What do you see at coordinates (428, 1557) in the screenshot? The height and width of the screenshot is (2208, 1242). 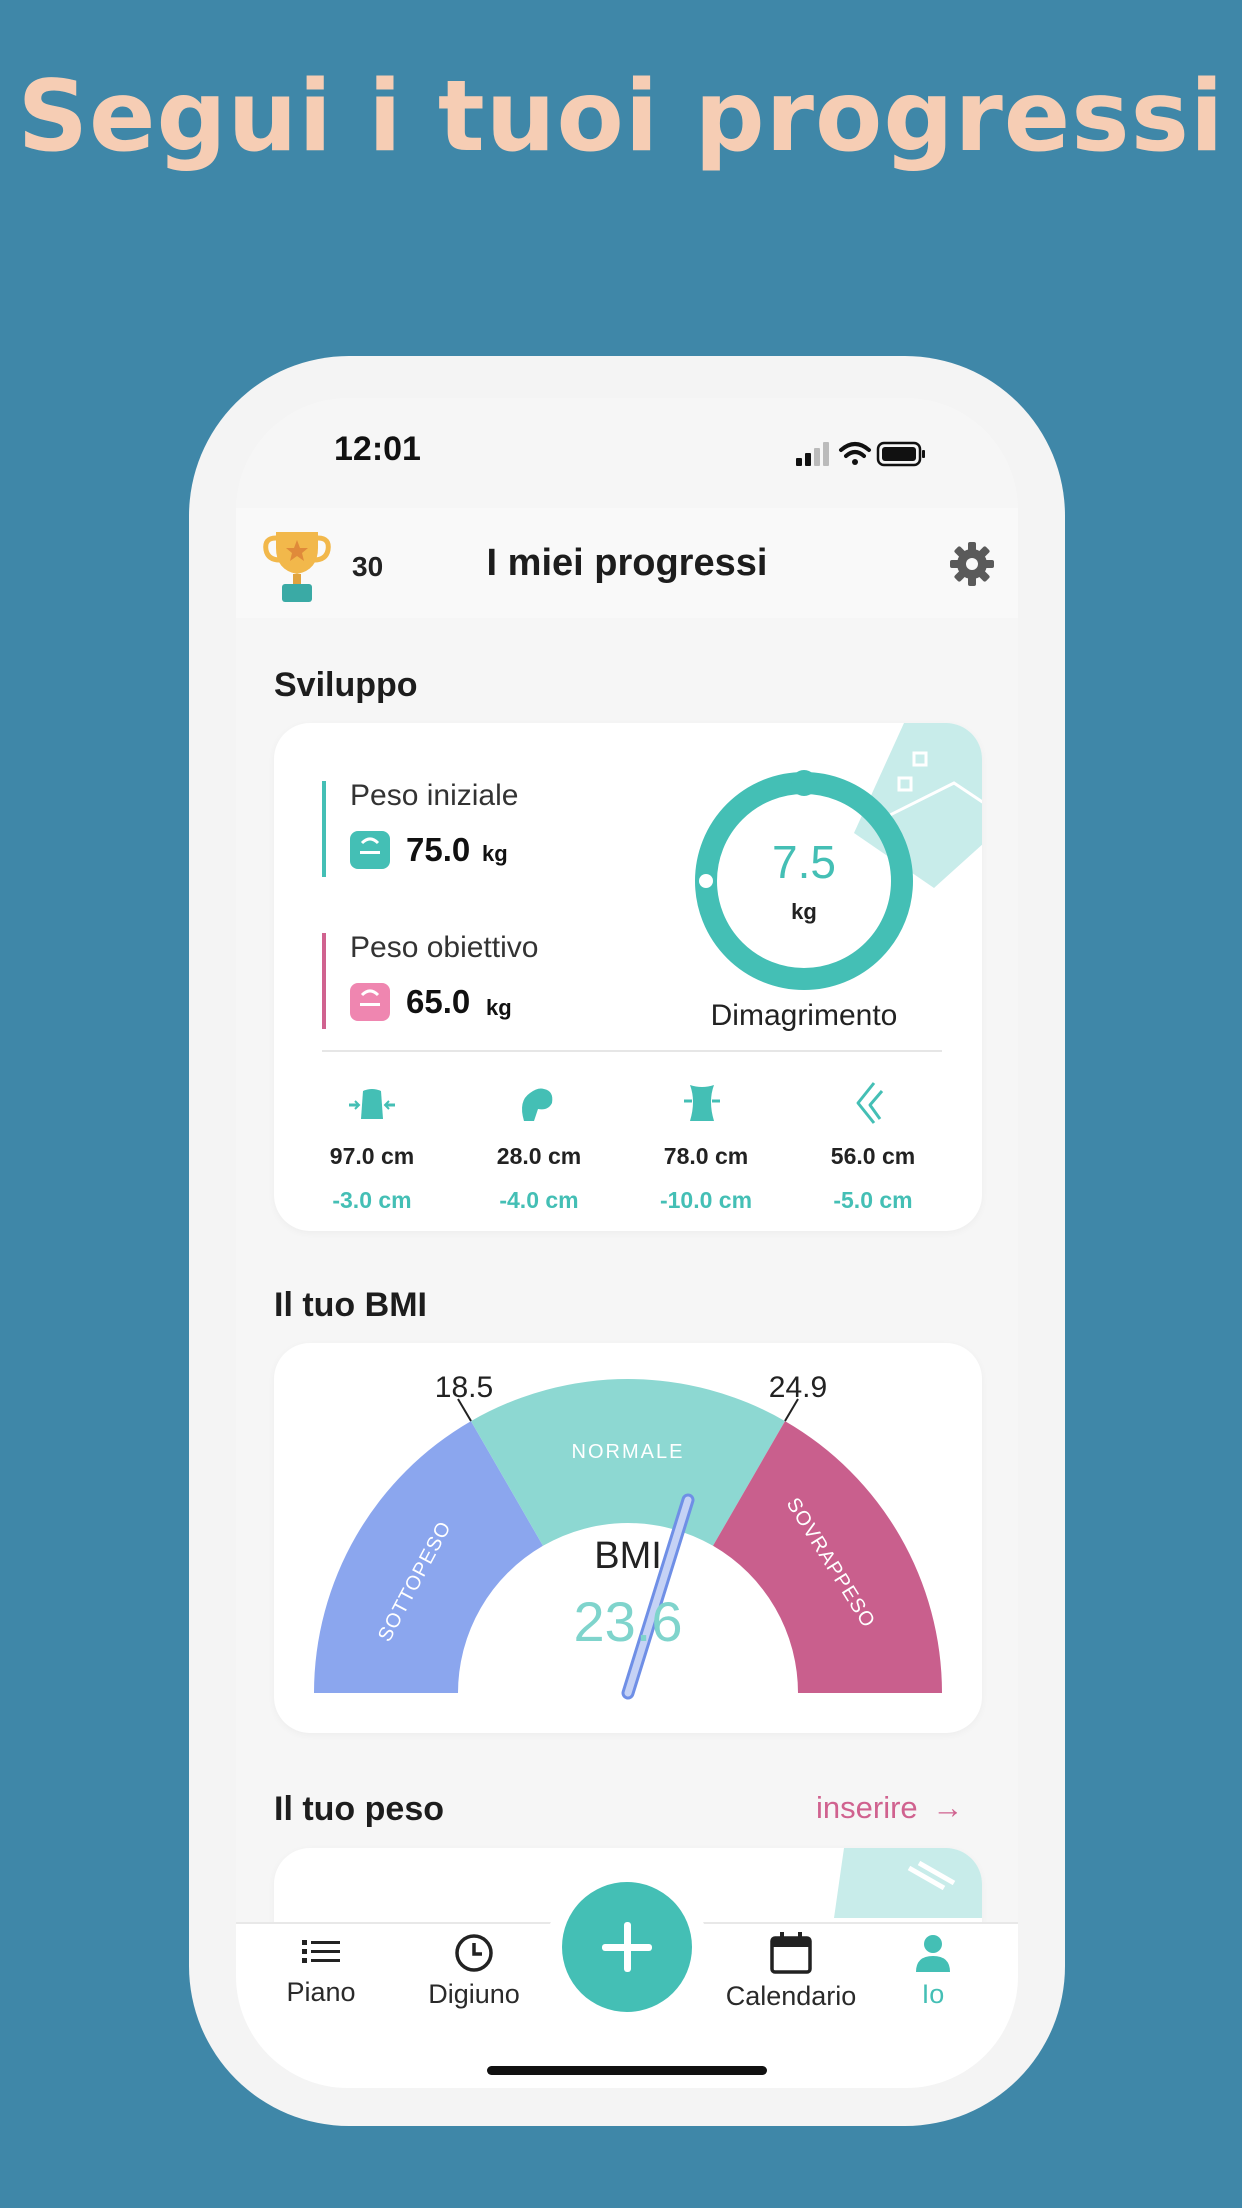 I see `bmi-zone-under` at bounding box center [428, 1557].